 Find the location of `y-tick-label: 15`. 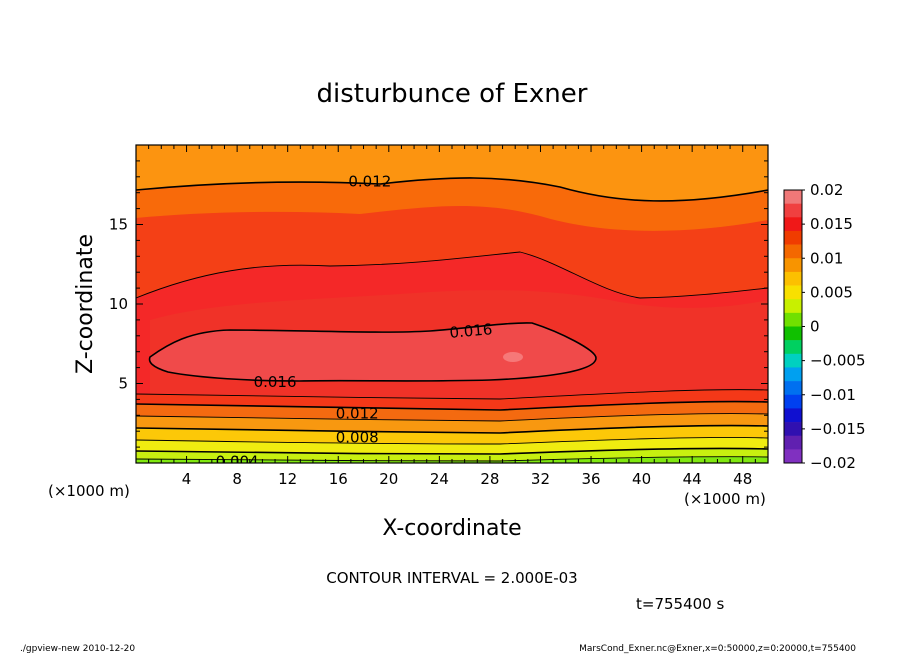

y-tick-label: 15 is located at coordinates (118, 225).